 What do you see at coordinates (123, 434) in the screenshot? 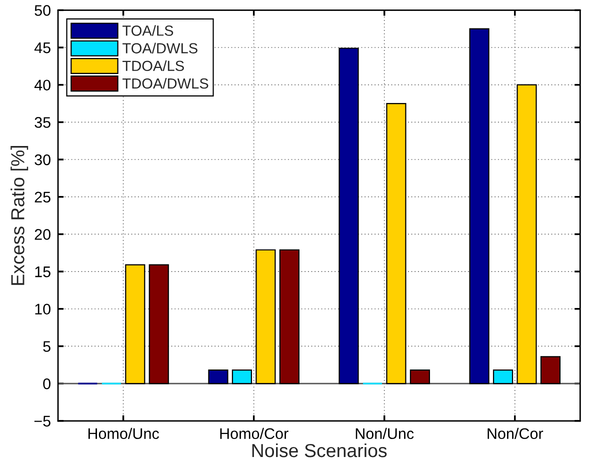
I see `x-tick-label: Homo/Unc` at bounding box center [123, 434].